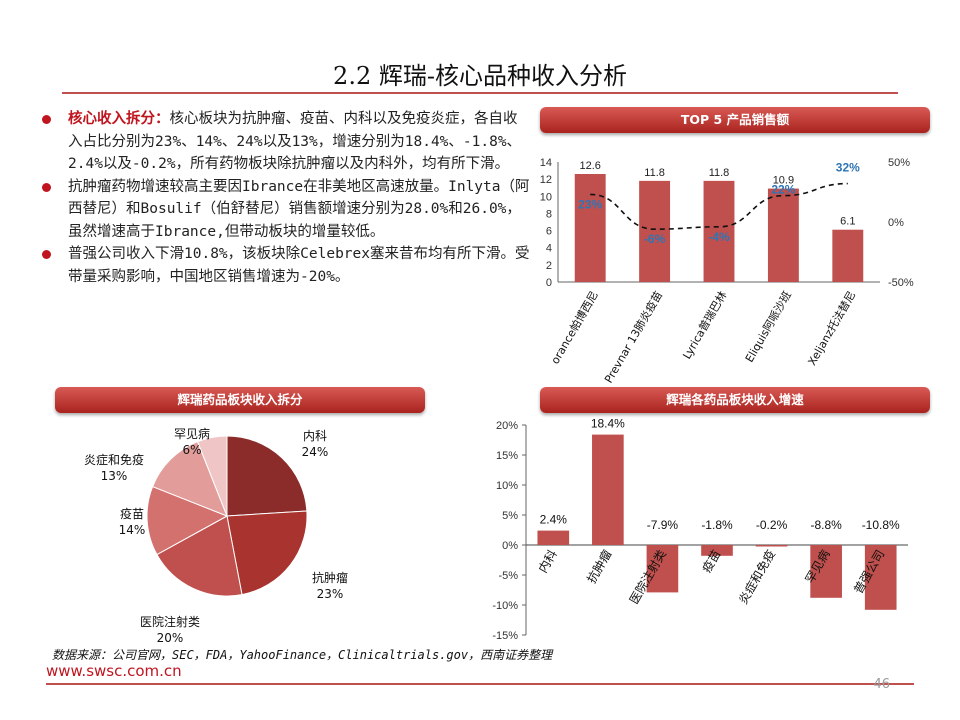 This screenshot has width=960, height=720. I want to click on x-tick-label: Lyrica普瑞巴林, so click(704, 325).